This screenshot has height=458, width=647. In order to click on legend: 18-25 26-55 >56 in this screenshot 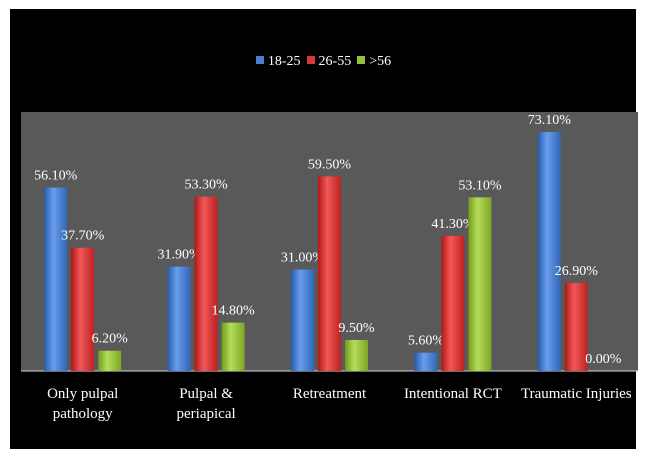, I will do `click(323, 62)`.